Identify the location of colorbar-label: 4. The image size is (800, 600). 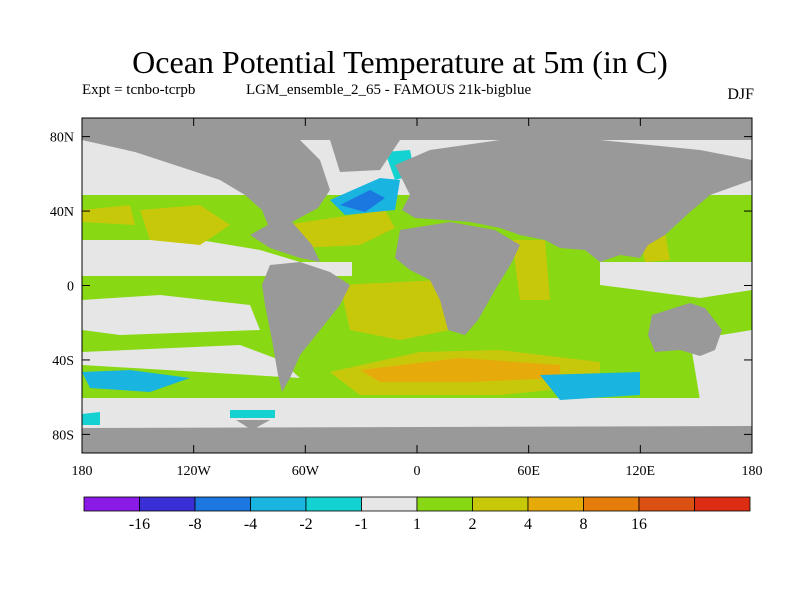
(528, 524).